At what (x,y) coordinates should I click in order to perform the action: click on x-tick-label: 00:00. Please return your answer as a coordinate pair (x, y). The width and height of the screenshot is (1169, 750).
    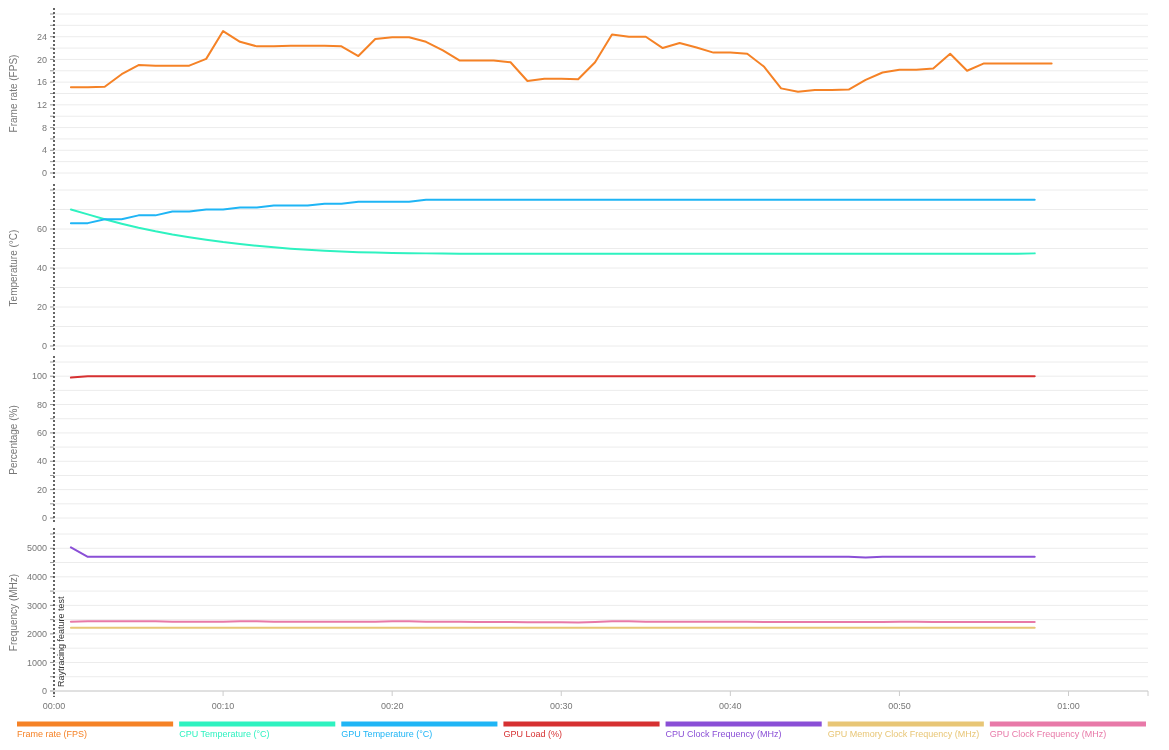
    Looking at the image, I should click on (54, 706).